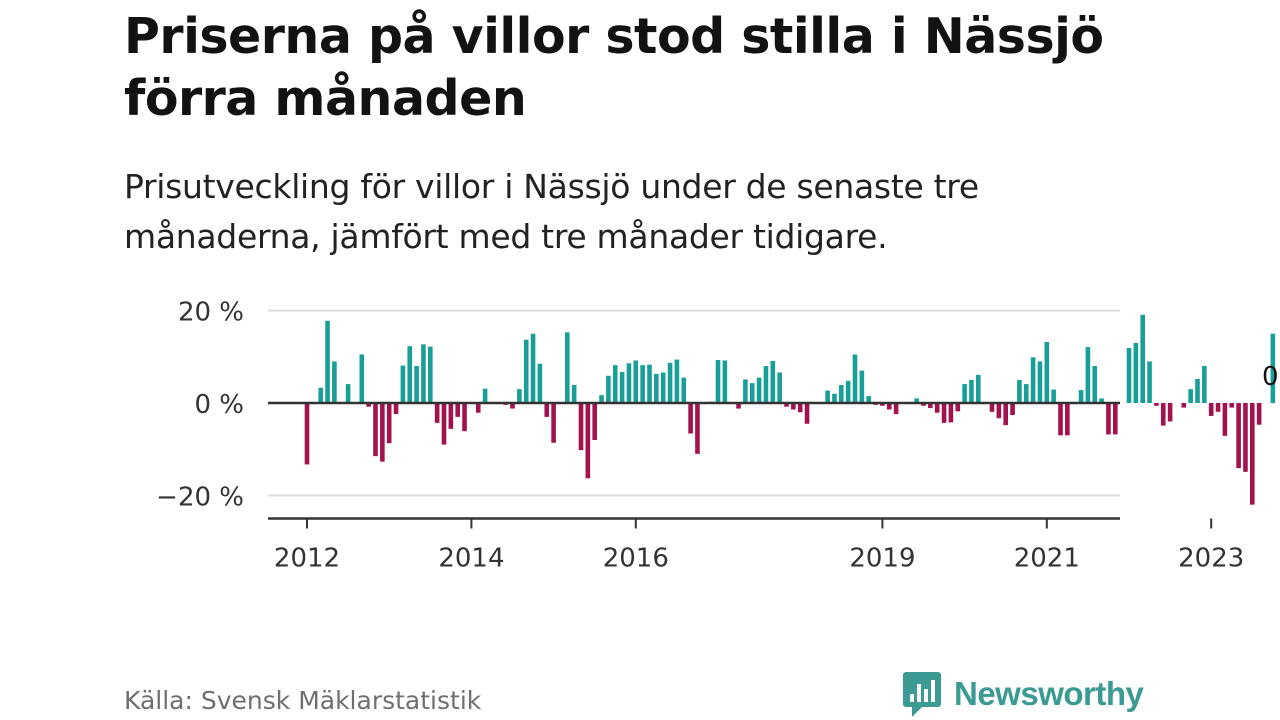 This screenshot has width=1280, height=720. What do you see at coordinates (1023, 694) in the screenshot?
I see `brand: Newsworthy` at bounding box center [1023, 694].